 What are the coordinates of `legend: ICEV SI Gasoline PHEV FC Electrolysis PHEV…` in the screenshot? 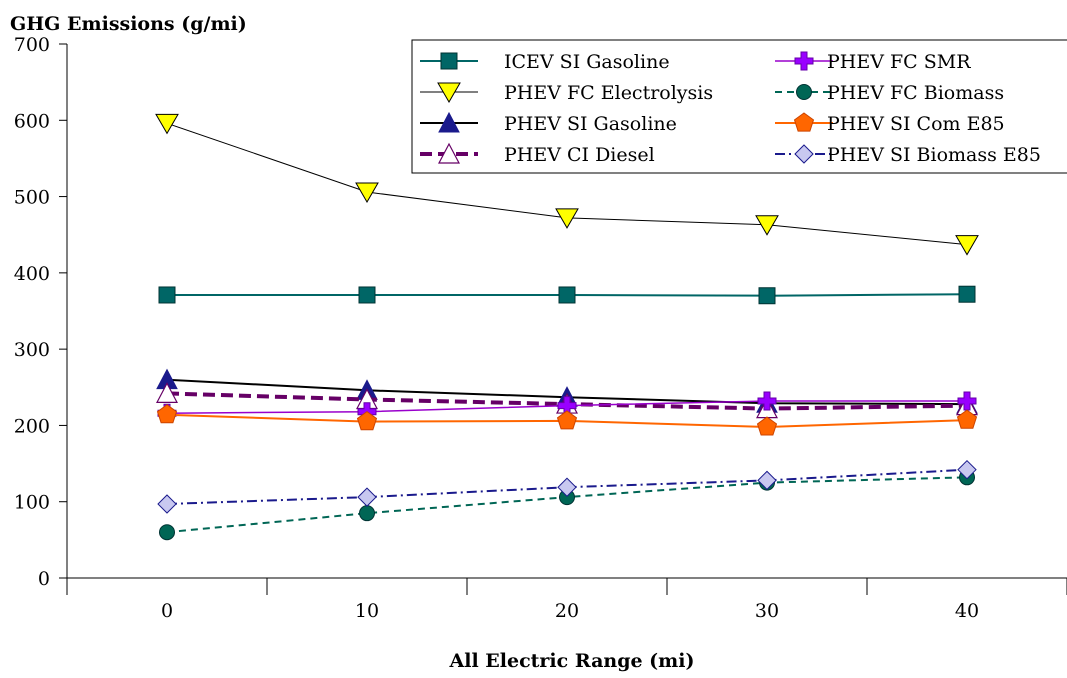 It's located at (739, 106).